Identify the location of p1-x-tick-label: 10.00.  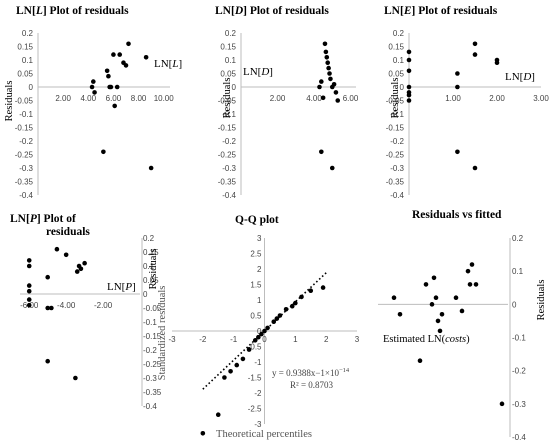
(164, 98).